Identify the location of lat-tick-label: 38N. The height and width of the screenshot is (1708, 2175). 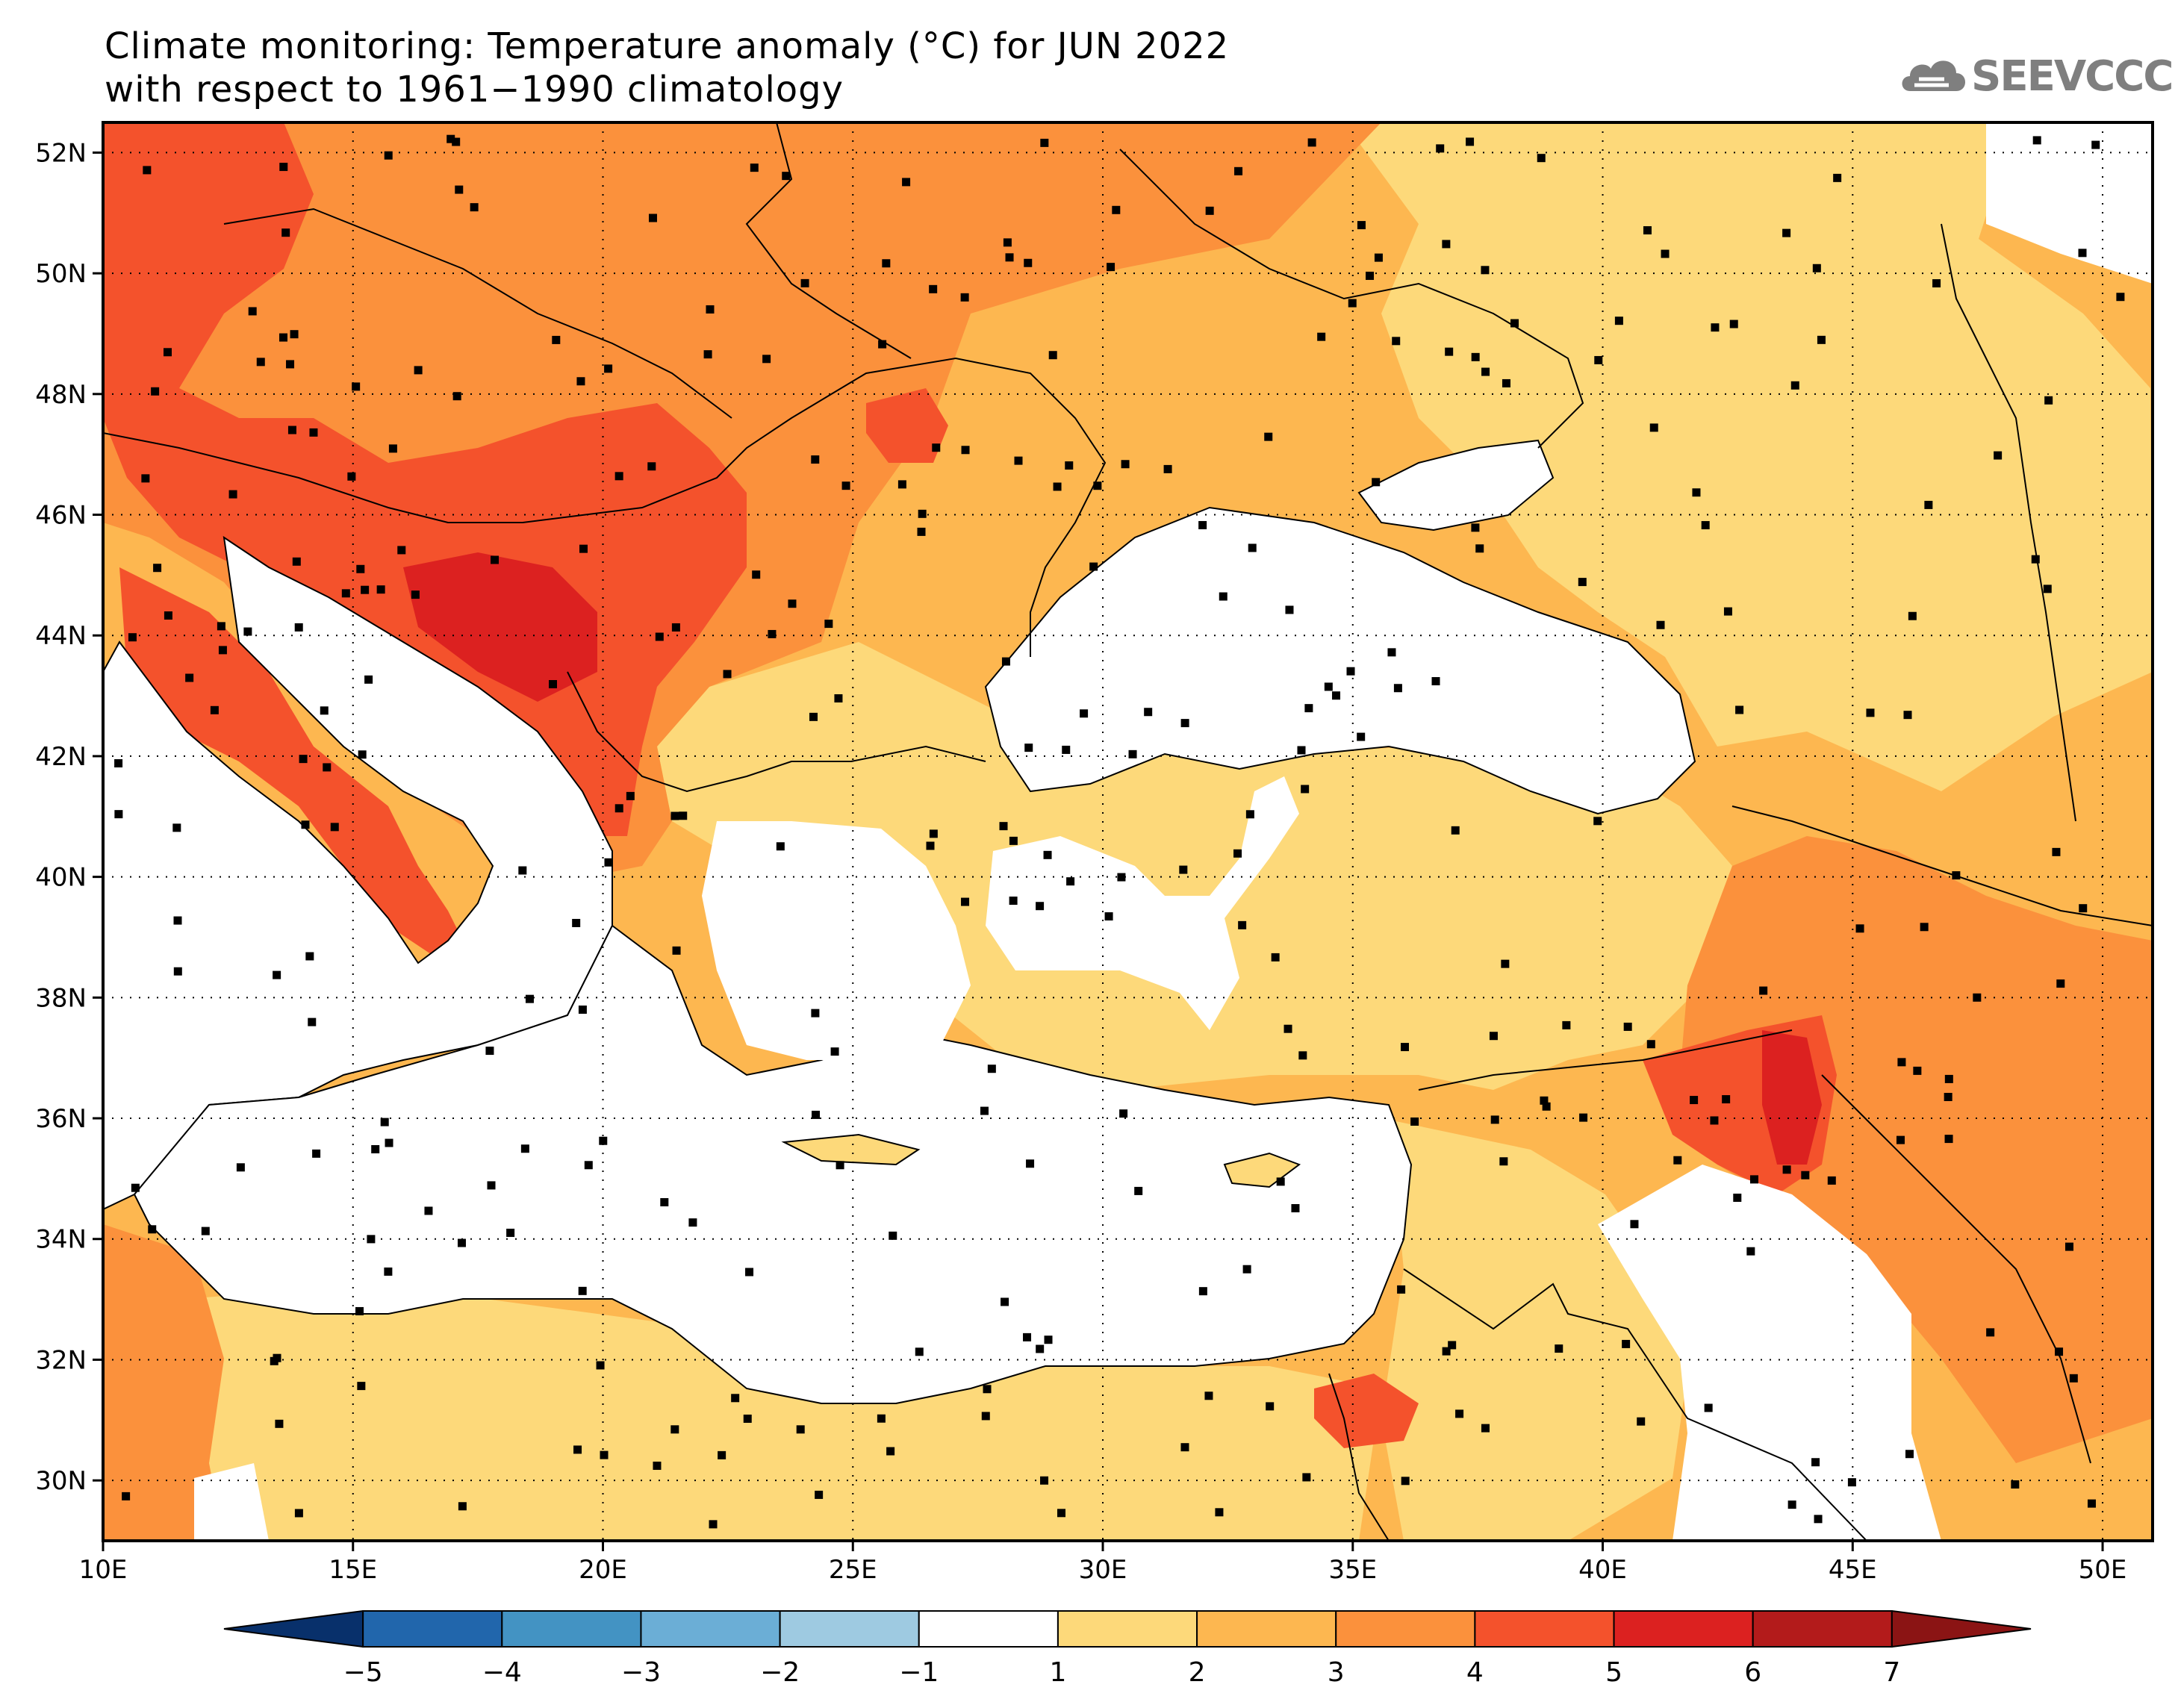
(61, 998).